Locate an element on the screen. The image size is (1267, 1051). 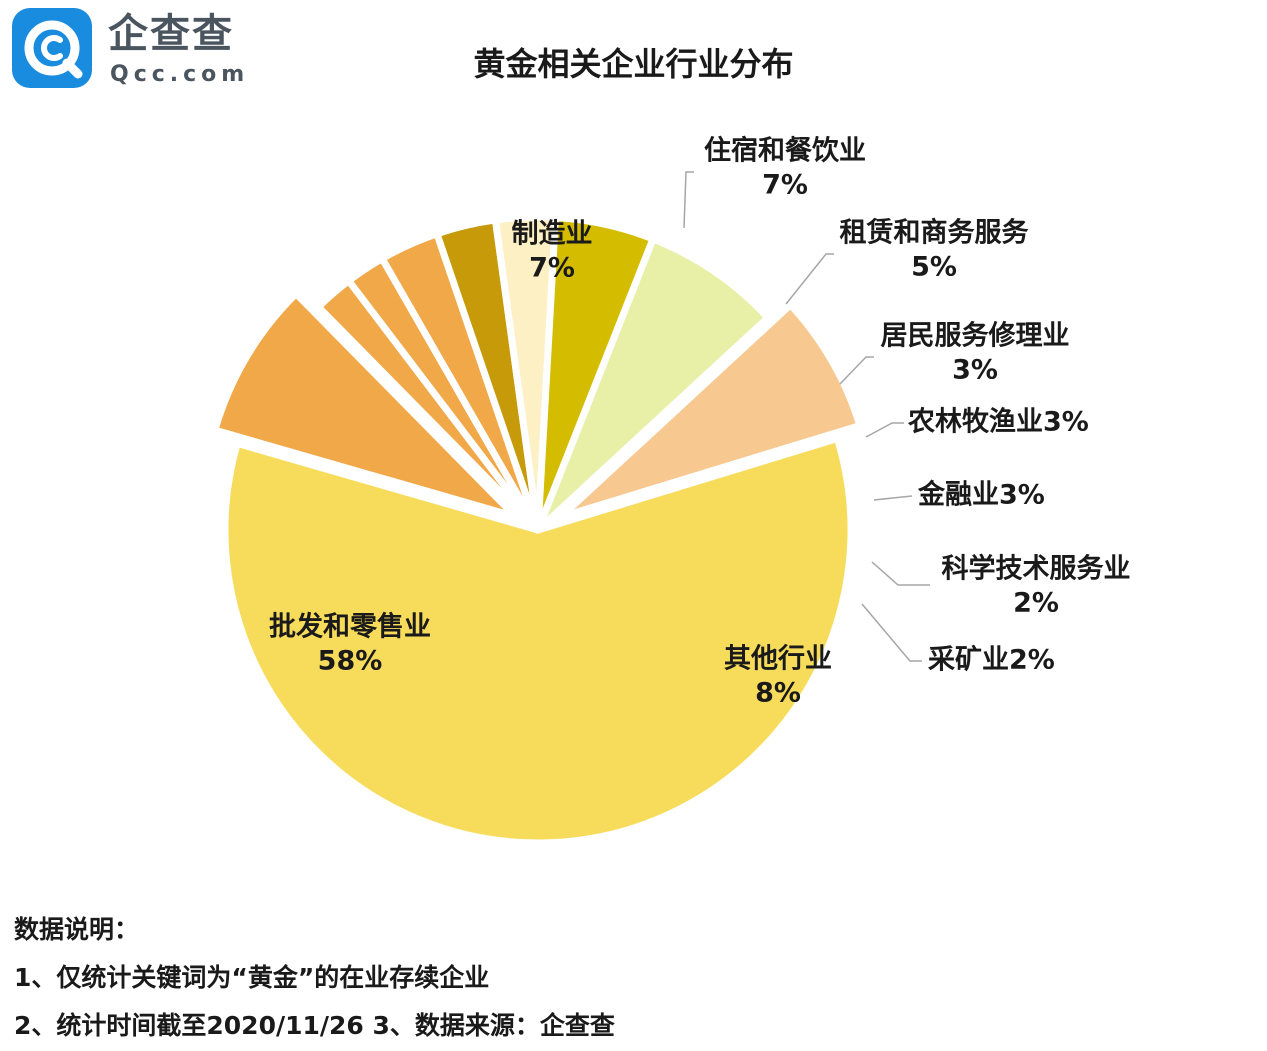
logo-text-cn: 企查查 is located at coordinates (171, 34).